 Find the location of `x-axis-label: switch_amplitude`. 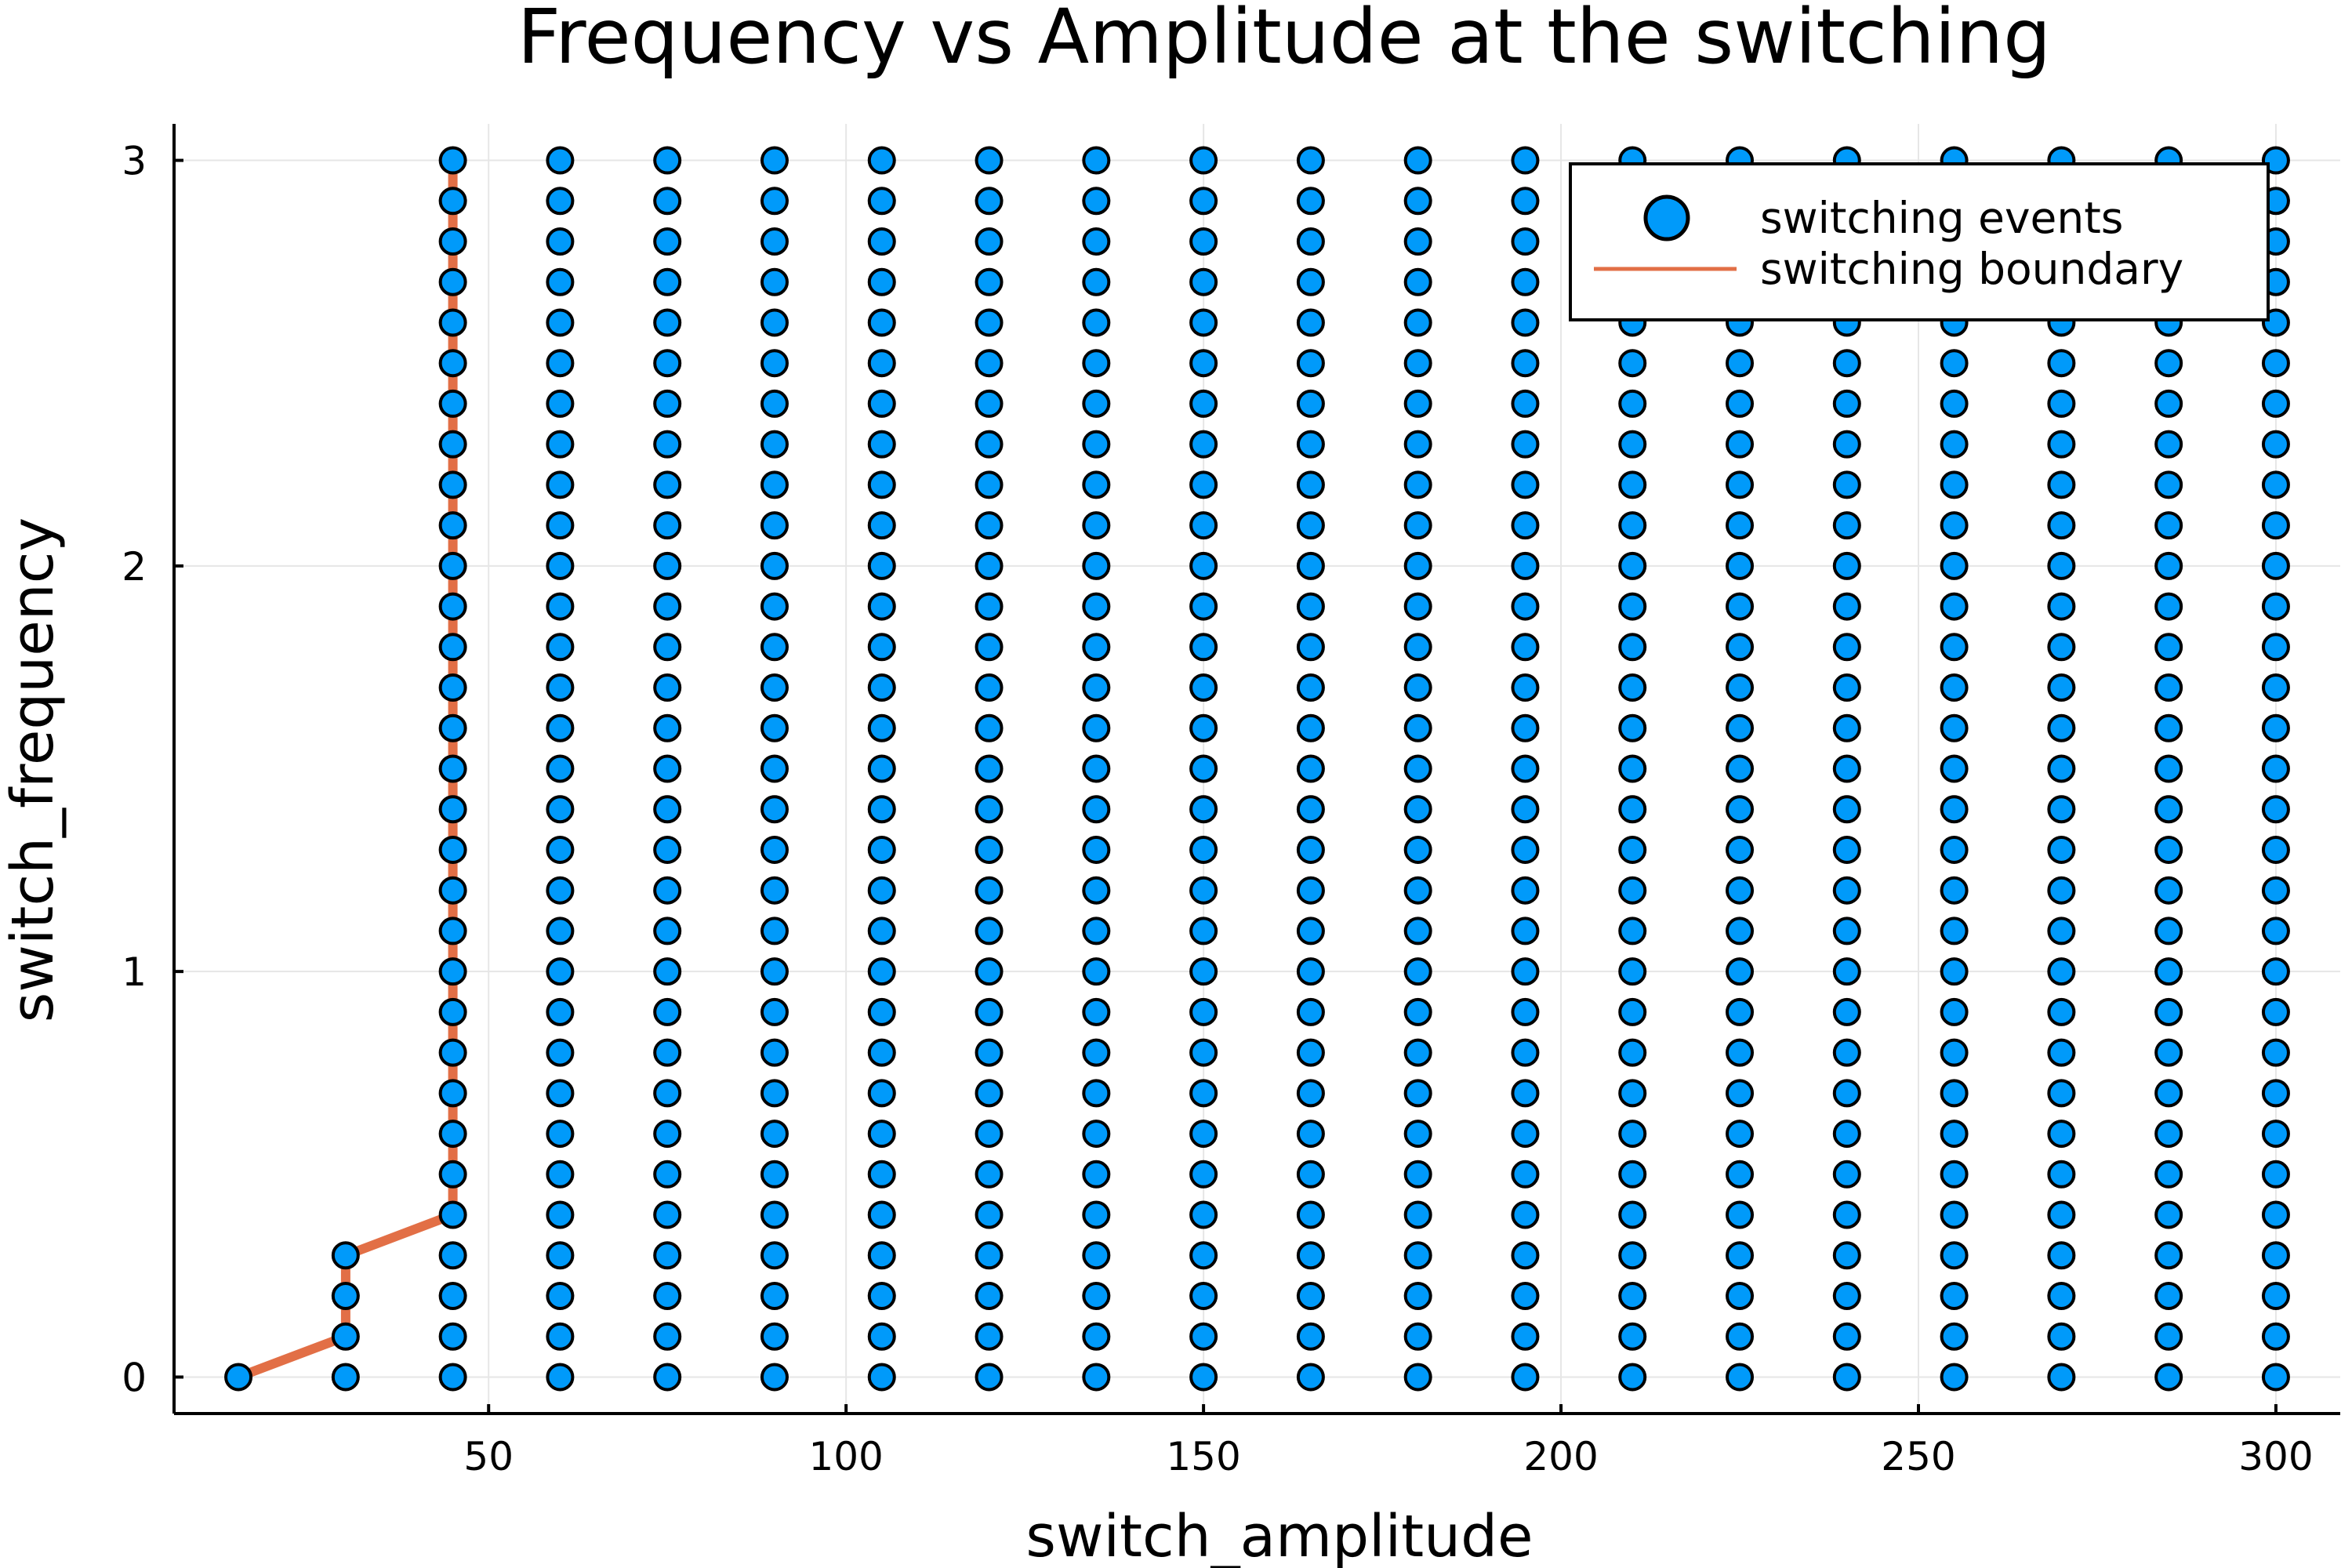

x-axis-label: switch_amplitude is located at coordinates (1279, 1535).